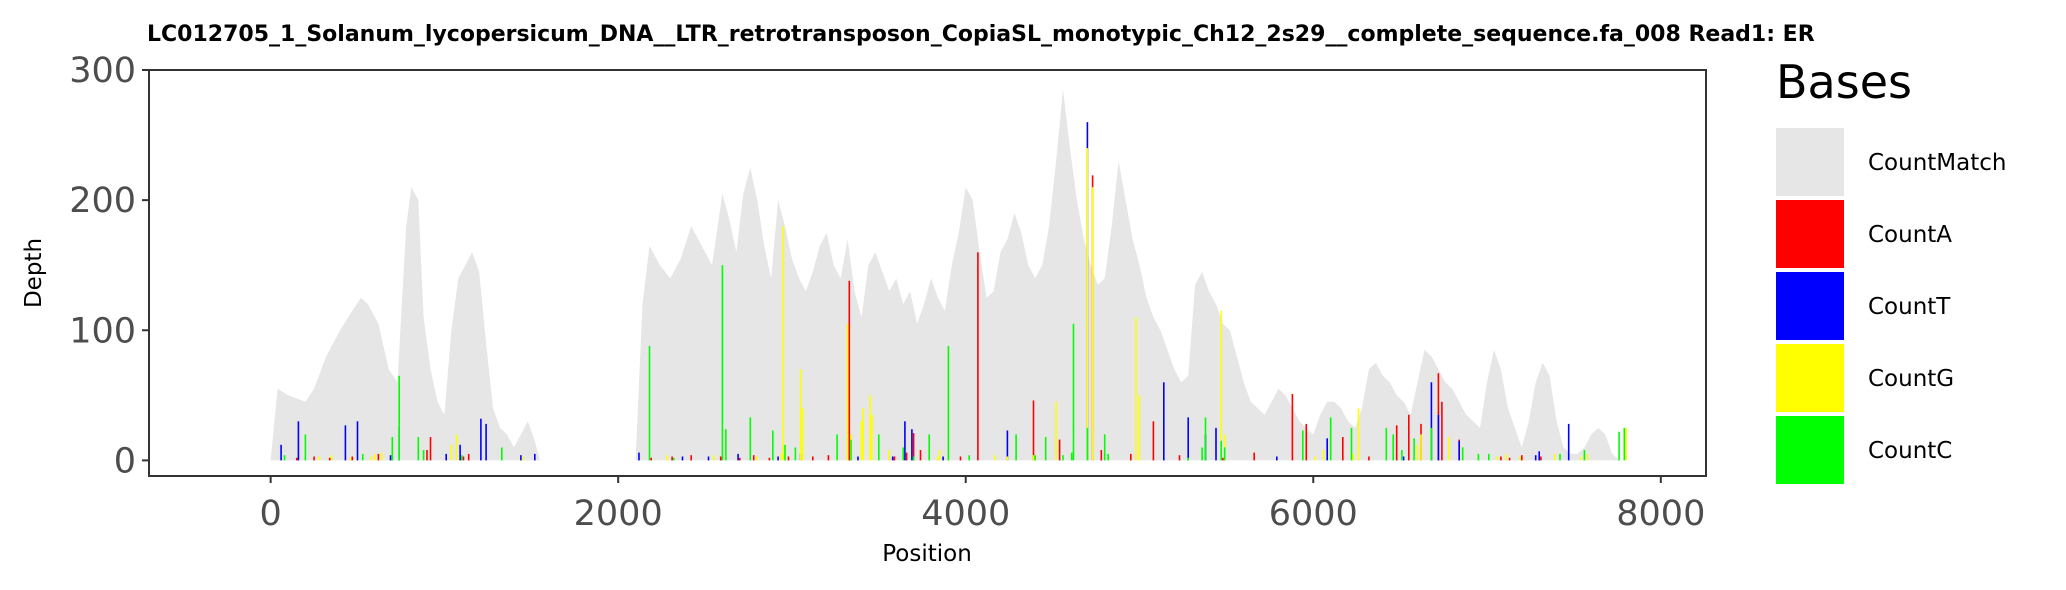 The width and height of the screenshot is (2066, 590). What do you see at coordinates (102, 331) in the screenshot?
I see `y-tick-label: 100` at bounding box center [102, 331].